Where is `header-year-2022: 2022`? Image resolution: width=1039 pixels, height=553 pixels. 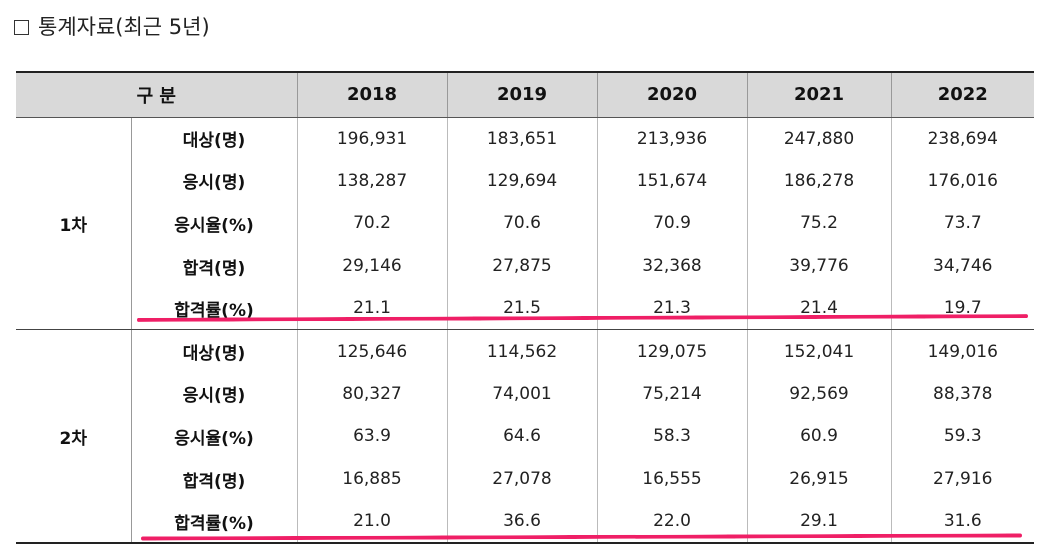
header-year-2022: 2022 is located at coordinates (962, 94).